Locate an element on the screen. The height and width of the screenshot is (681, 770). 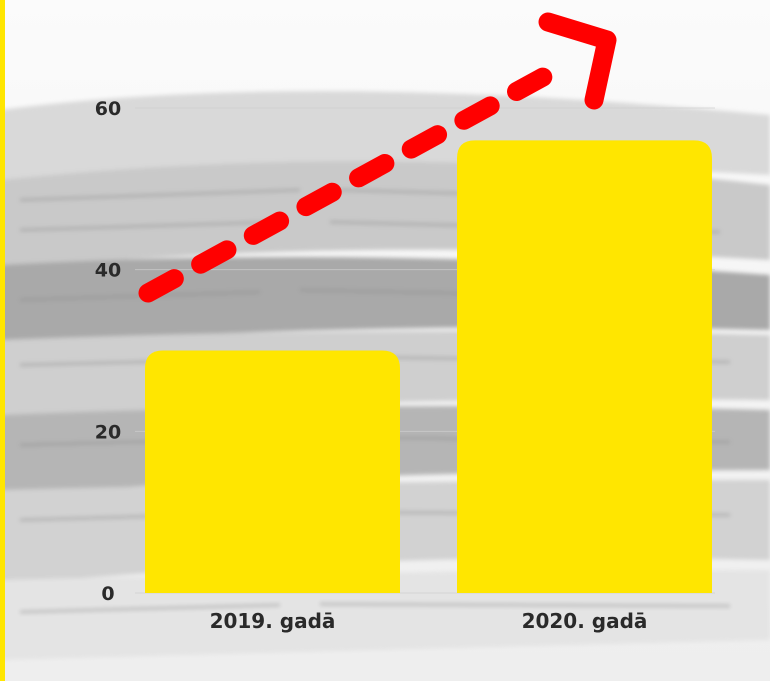
y-tick-label-1: 20 is located at coordinates (108, 432).